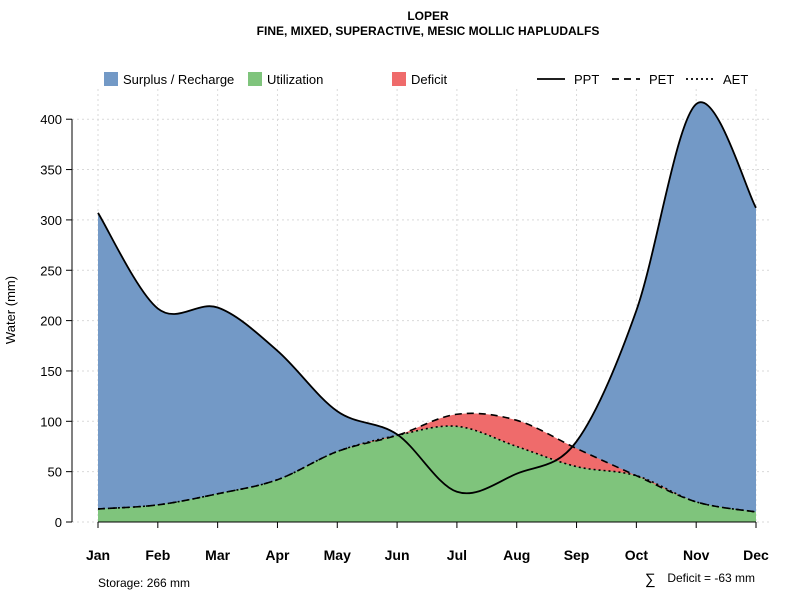 This screenshot has height=600, width=800. What do you see at coordinates (397, 555) in the screenshot?
I see `x-tick-label-jun: Jun` at bounding box center [397, 555].